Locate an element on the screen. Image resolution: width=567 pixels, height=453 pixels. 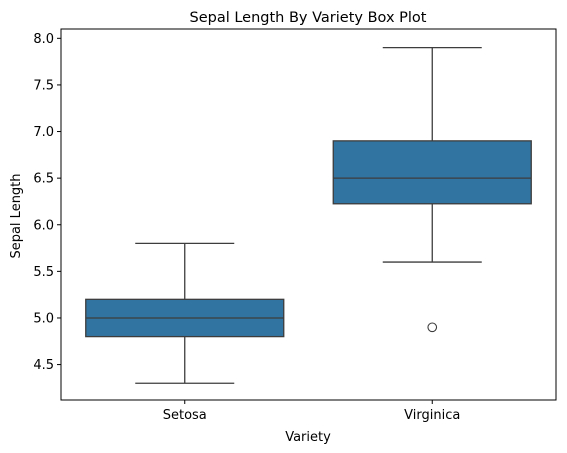
chart-title: Sepal Length By Variety Box Plot is located at coordinates (308, 18).